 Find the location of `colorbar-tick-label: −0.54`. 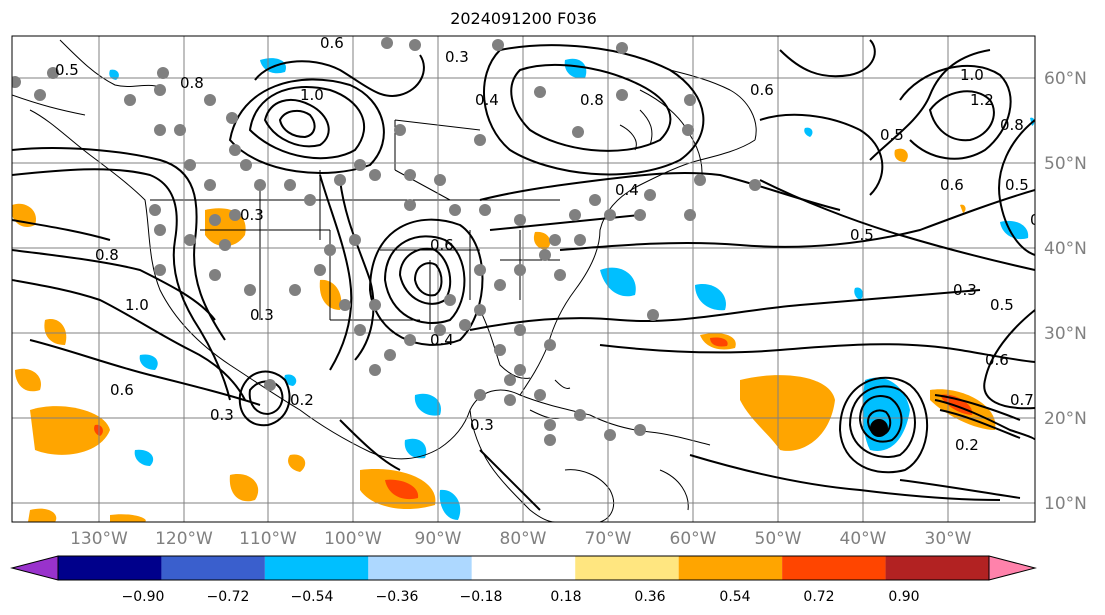

colorbar-tick-label: −0.54 is located at coordinates (312, 597).